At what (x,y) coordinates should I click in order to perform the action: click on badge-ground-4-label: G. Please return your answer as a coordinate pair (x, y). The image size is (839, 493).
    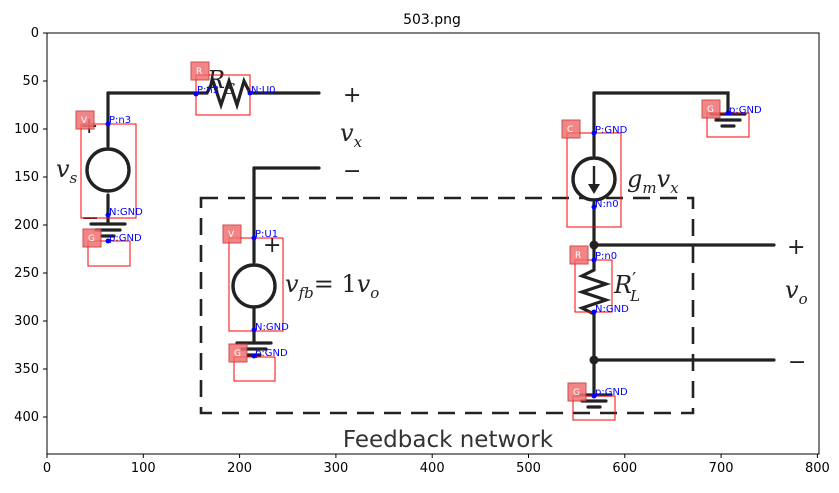
    Looking at the image, I should click on (576, 393).